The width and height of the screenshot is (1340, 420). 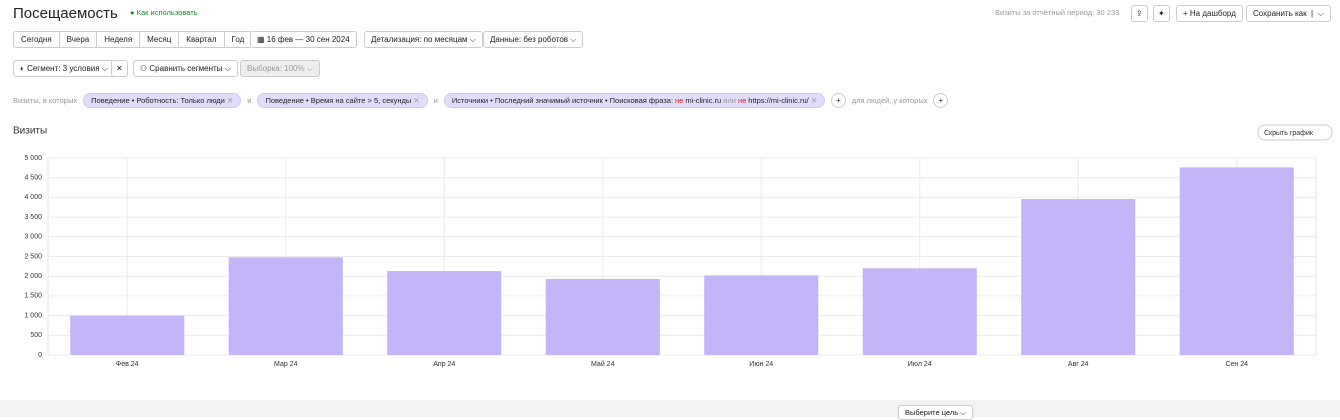 What do you see at coordinates (33, 178) in the screenshot?
I see `y-tick-label: 4 500` at bounding box center [33, 178].